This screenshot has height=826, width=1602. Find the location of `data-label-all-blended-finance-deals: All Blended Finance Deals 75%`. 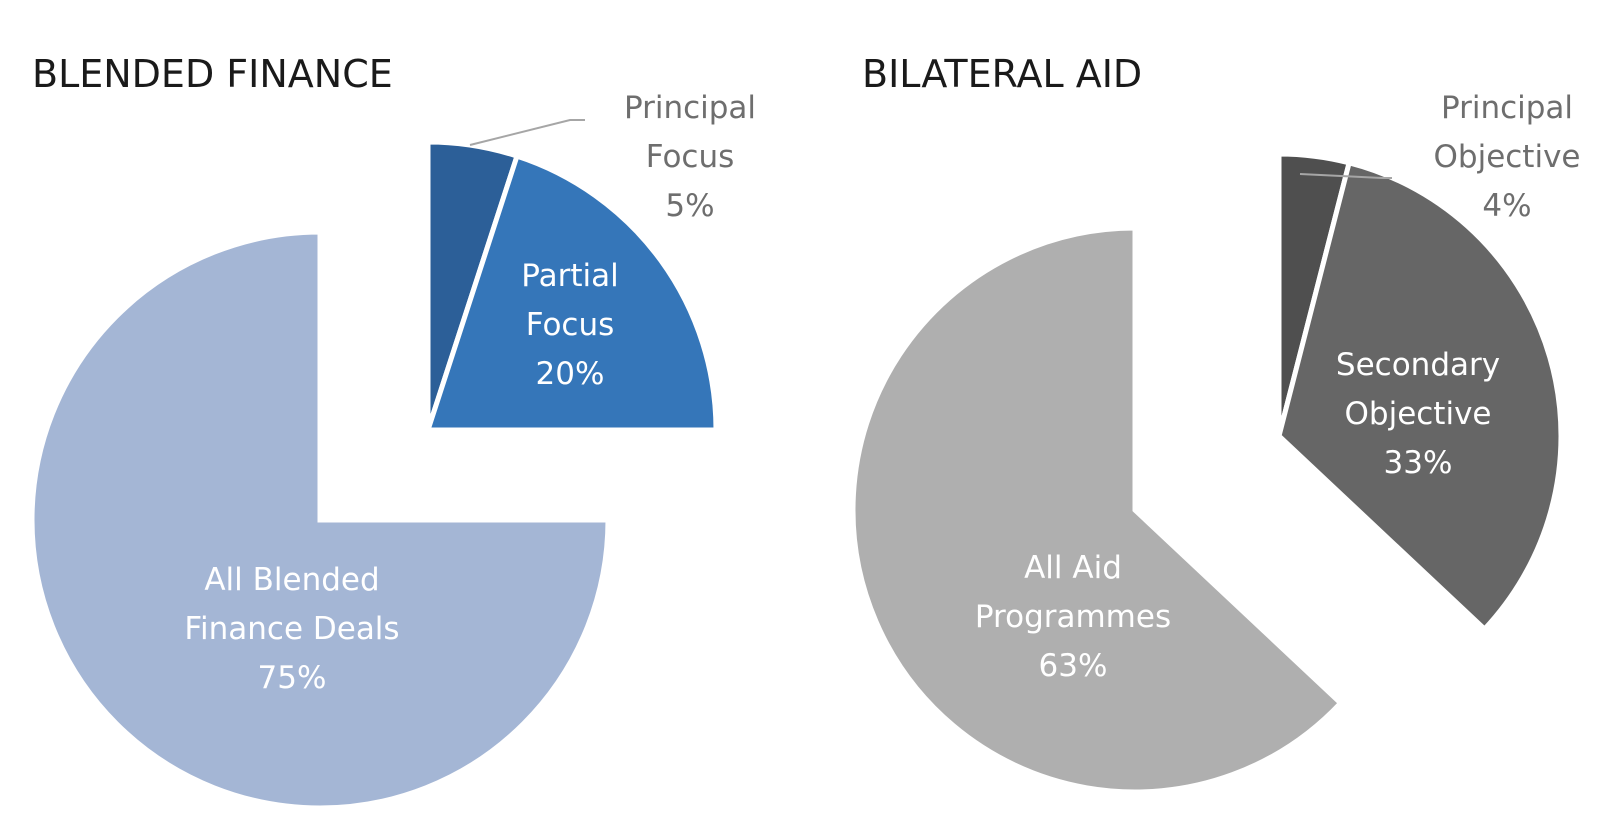

data-label-all-blended-finance-deals: All Blended Finance Deals 75% is located at coordinates (291, 629).